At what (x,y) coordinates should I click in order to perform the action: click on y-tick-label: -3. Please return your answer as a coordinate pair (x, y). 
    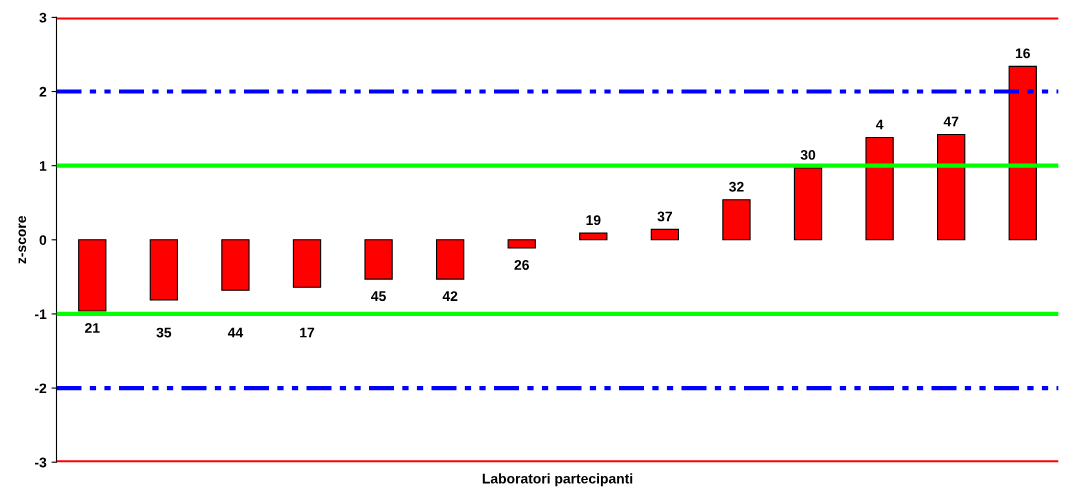
    Looking at the image, I should click on (40, 462).